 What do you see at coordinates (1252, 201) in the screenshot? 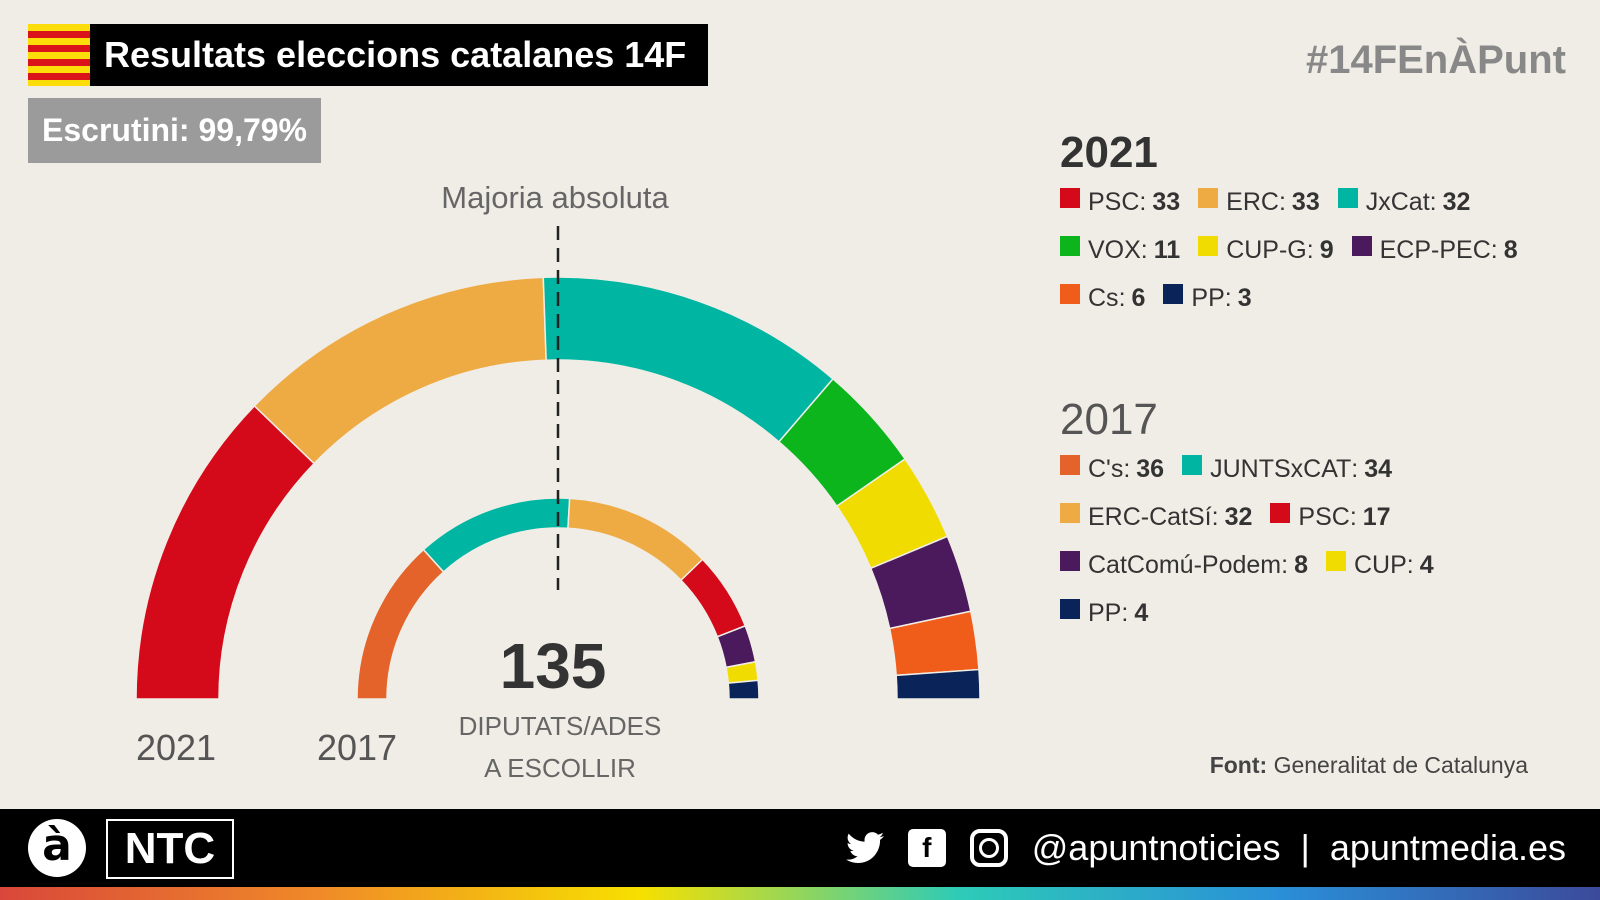
I see `legend-party-name: ERC` at bounding box center [1252, 201].